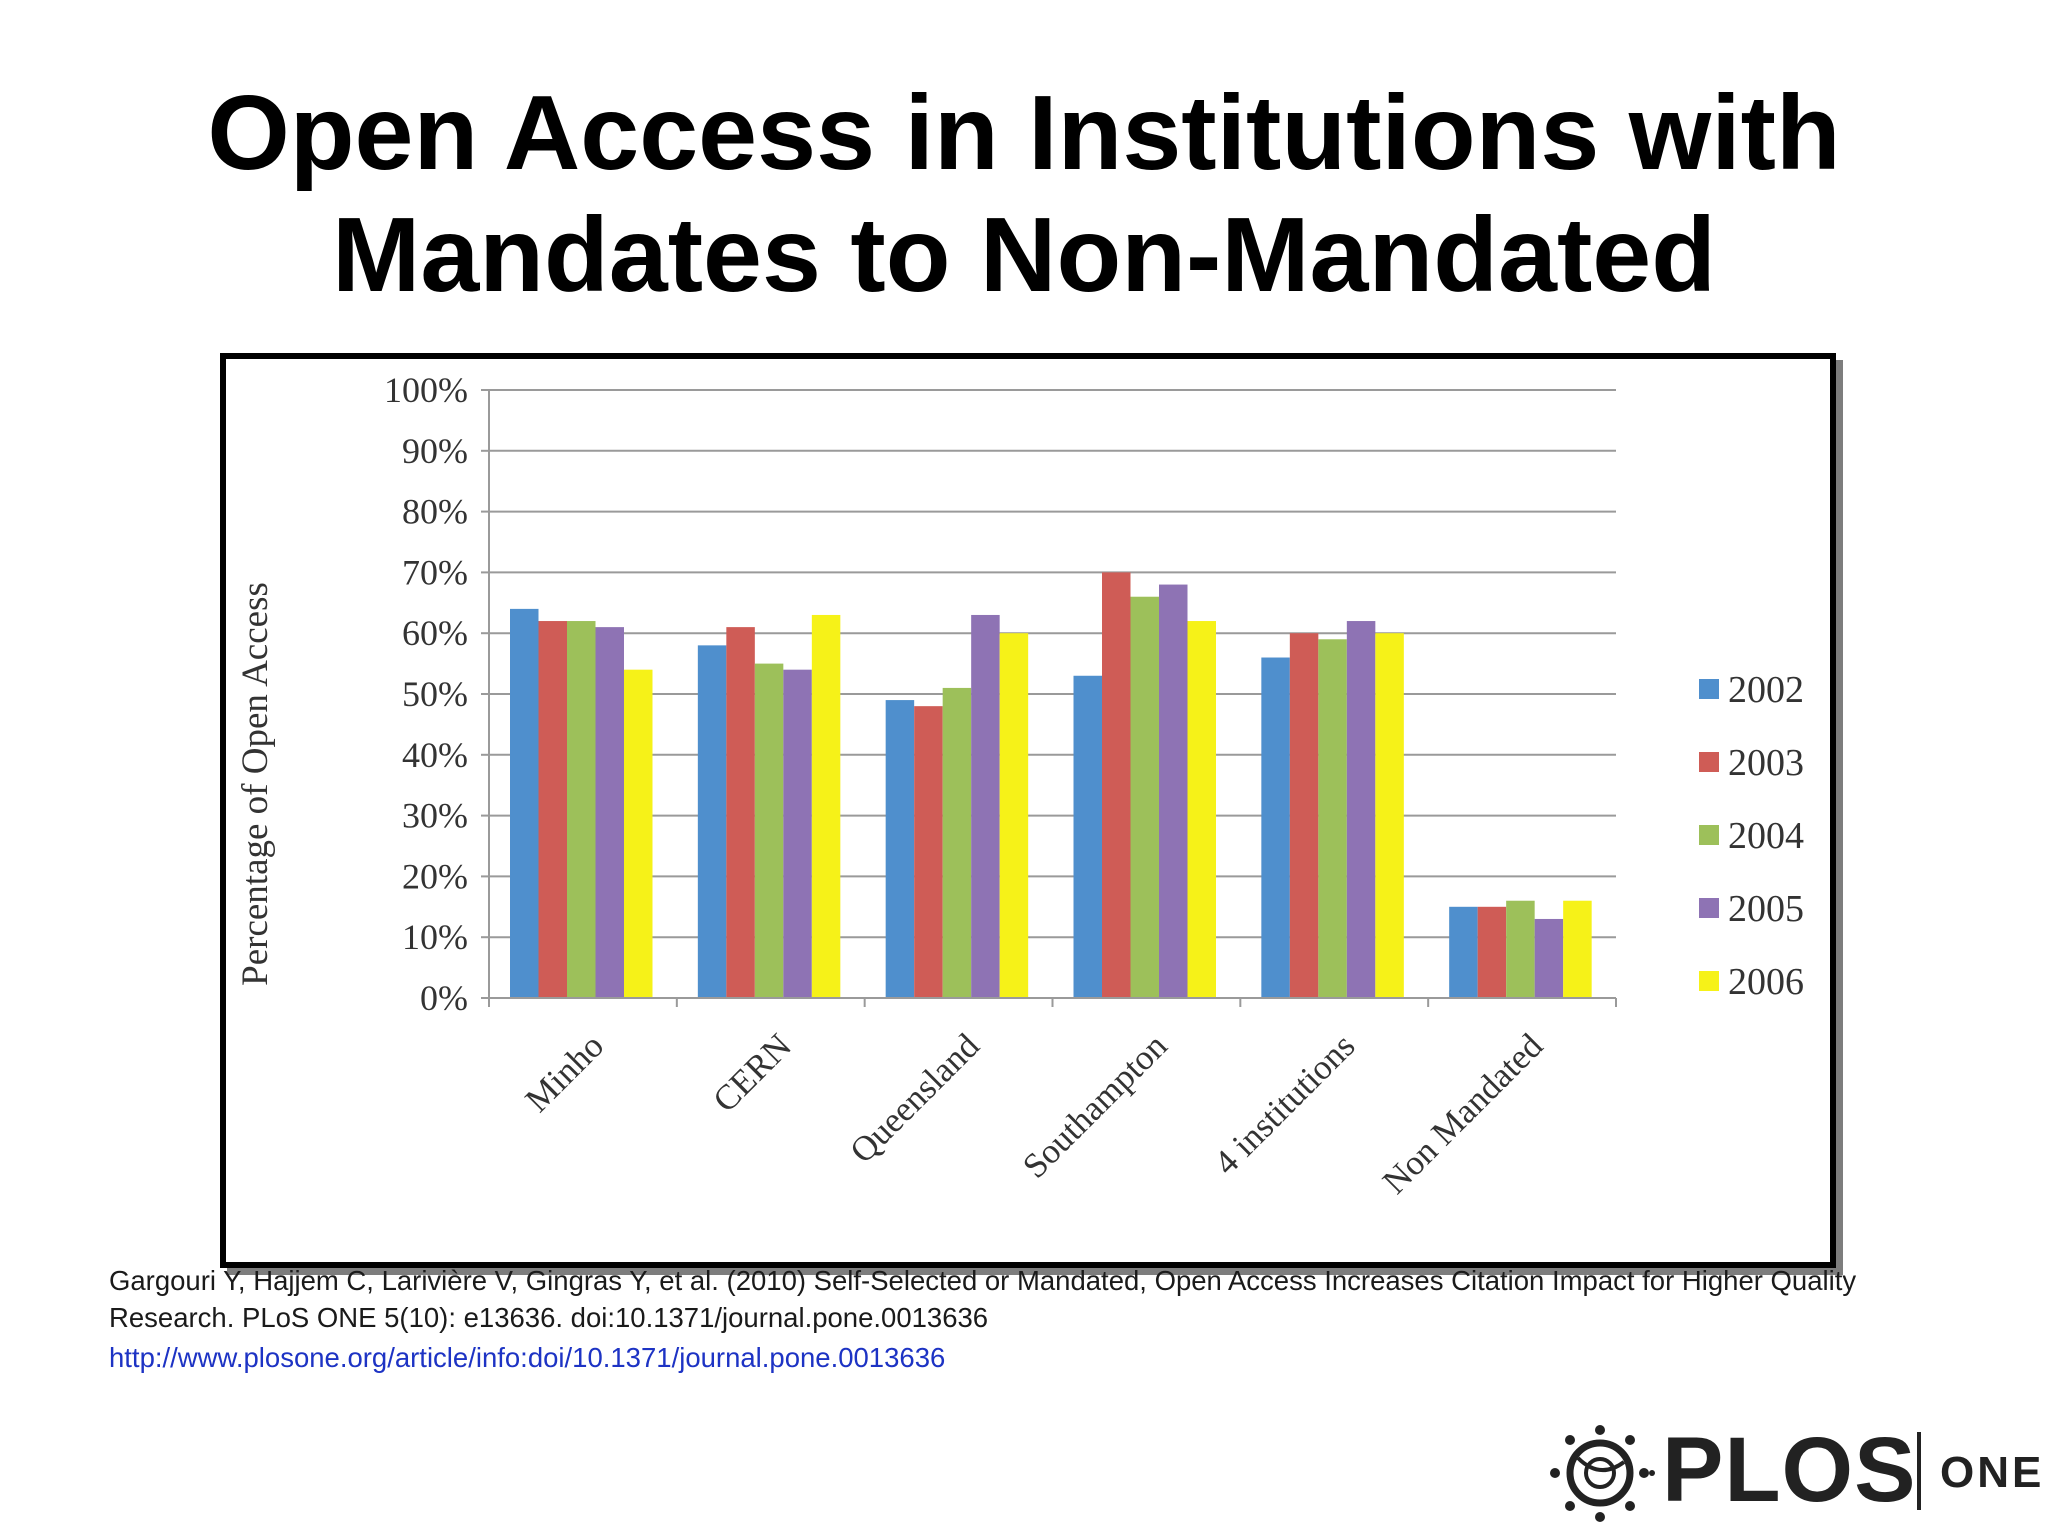 The width and height of the screenshot is (2048, 1536). Describe the element at coordinates (435, 451) in the screenshot. I see `y-tick-label: 90%` at that location.